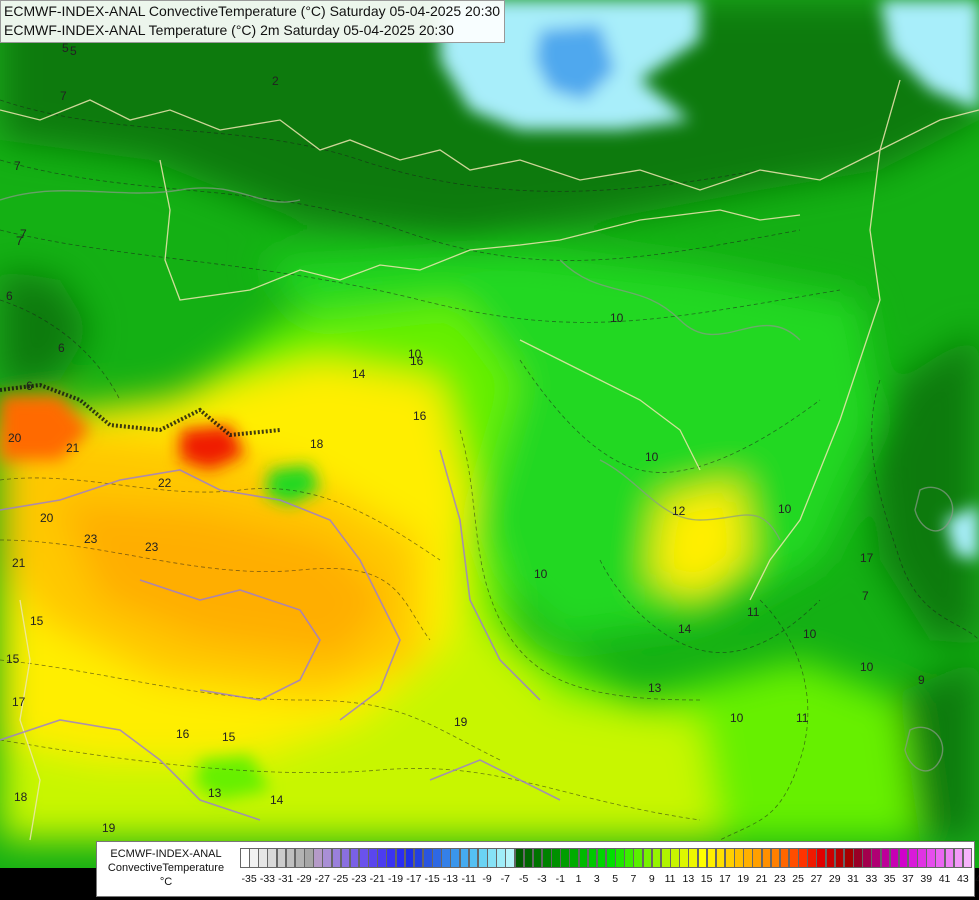  I want to click on legend-tick-label: 11, so click(670, 879).